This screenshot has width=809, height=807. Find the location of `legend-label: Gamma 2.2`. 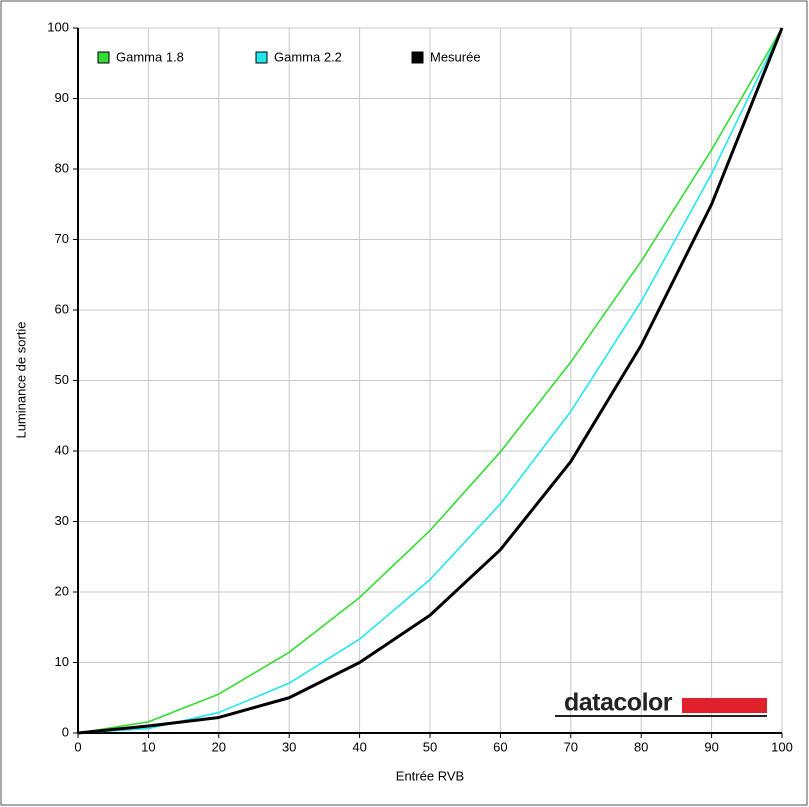

legend-label: Gamma 2.2 is located at coordinates (308, 56).